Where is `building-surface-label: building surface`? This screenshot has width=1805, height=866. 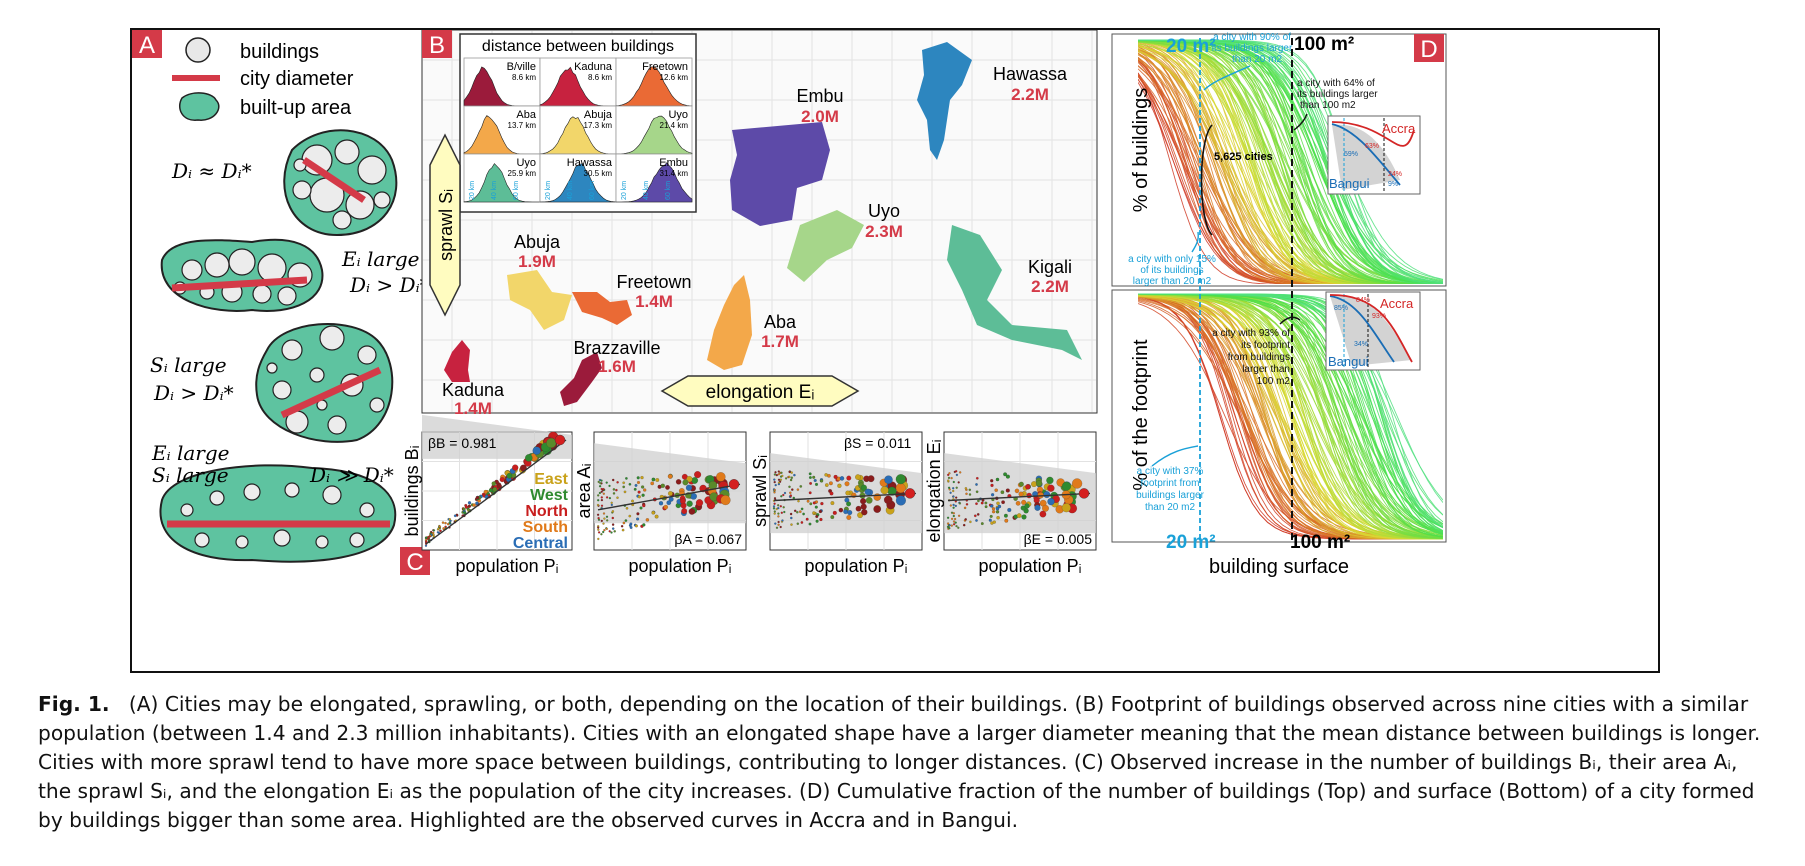 building-surface-label: building surface is located at coordinates (1279, 567).